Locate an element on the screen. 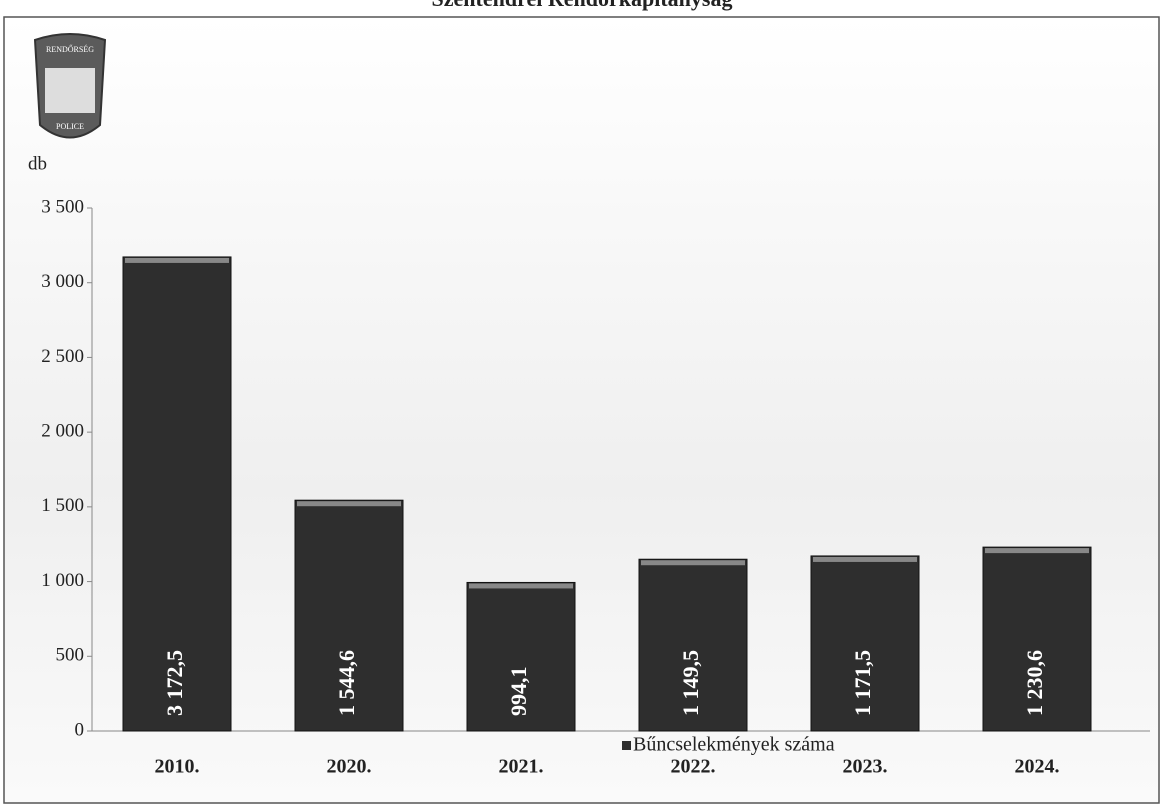 The height and width of the screenshot is (807, 1163). x-tick-label: 2024. is located at coordinates (1037, 767).